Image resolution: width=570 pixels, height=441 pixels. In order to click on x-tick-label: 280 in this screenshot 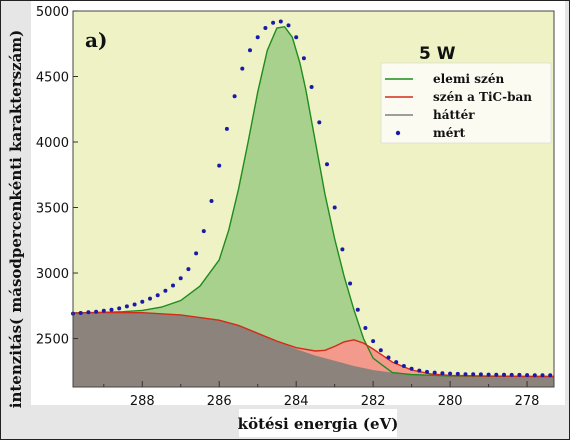, I will do `click(450, 401)`.